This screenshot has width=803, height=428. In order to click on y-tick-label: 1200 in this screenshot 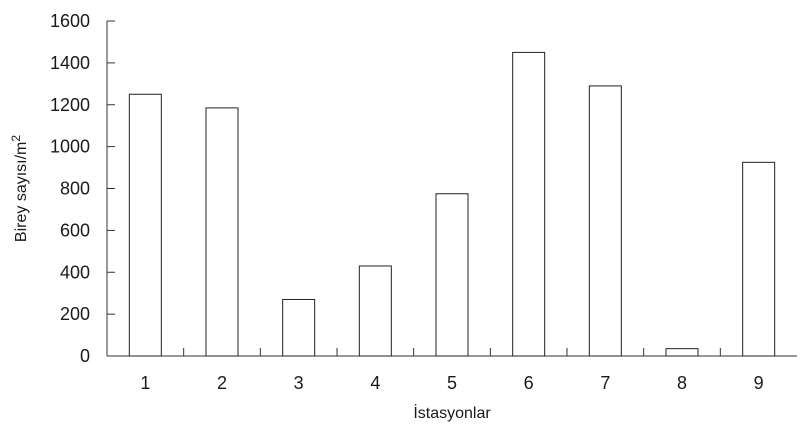, I will do `click(70, 105)`.